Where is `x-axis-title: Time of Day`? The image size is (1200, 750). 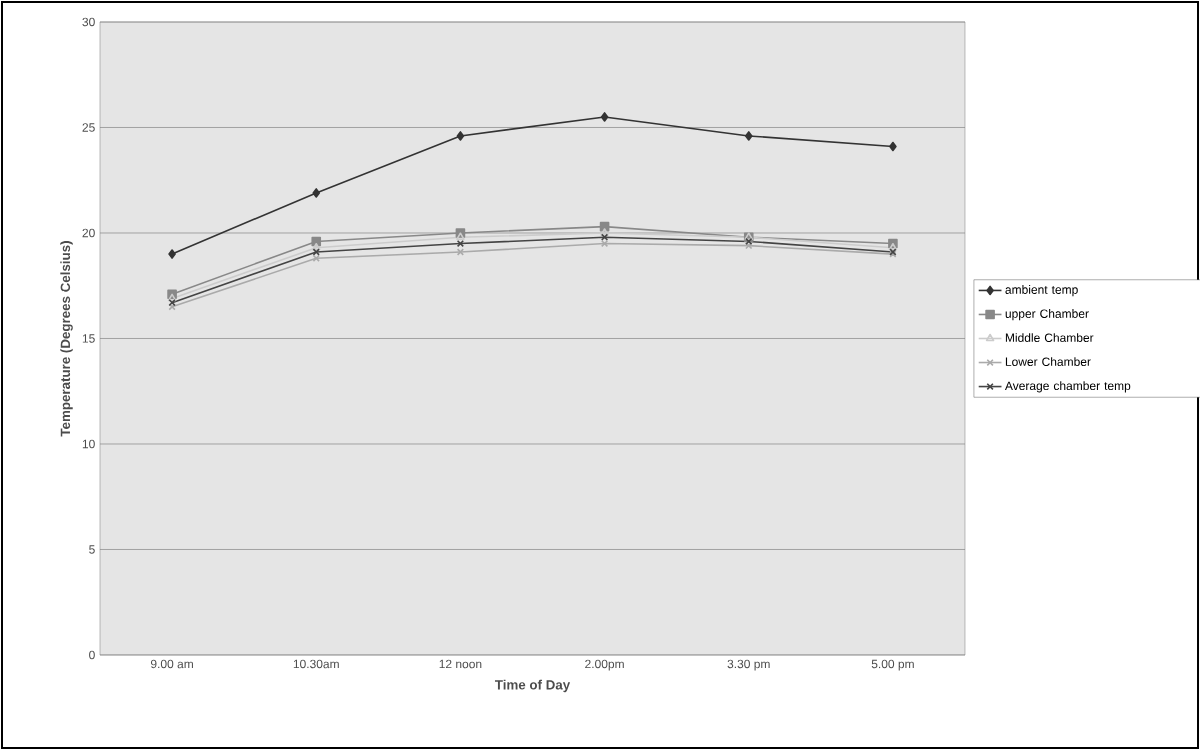
x-axis-title: Time of Day is located at coordinates (532, 686).